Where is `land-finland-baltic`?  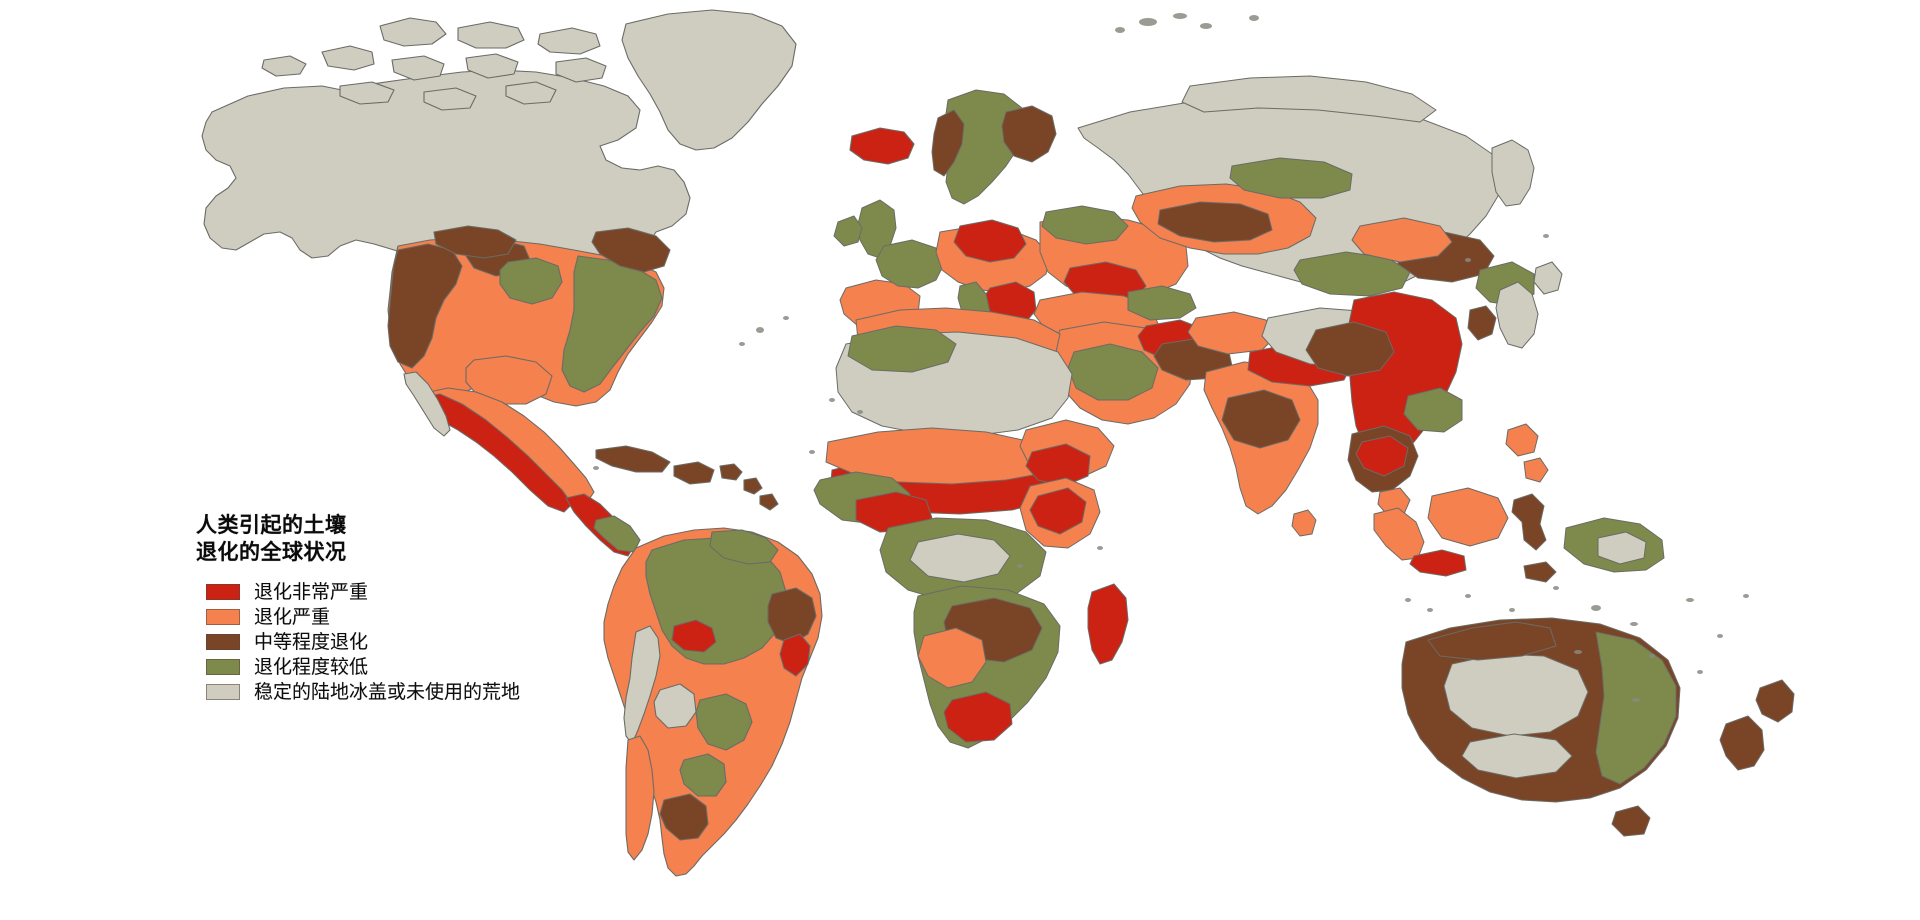
land-finland-baltic is located at coordinates (1029, 134).